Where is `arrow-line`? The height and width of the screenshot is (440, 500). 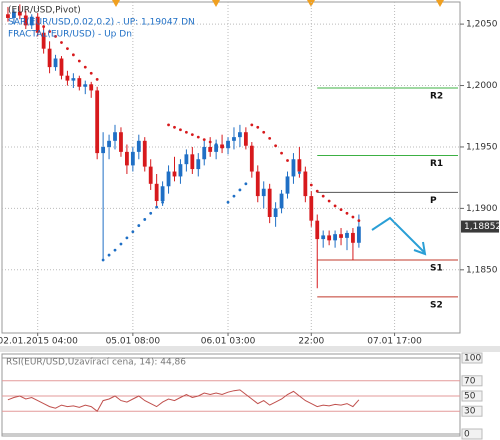 arrow-line is located at coordinates (398, 234).